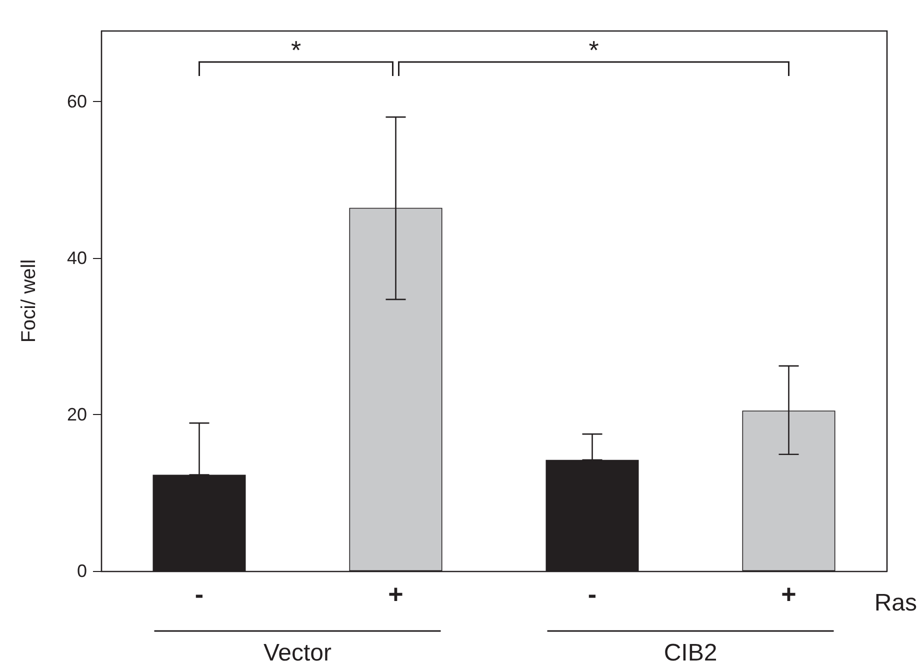 Image resolution: width=922 pixels, height=672 pixels. I want to click on text: CIB2, so click(691, 653).